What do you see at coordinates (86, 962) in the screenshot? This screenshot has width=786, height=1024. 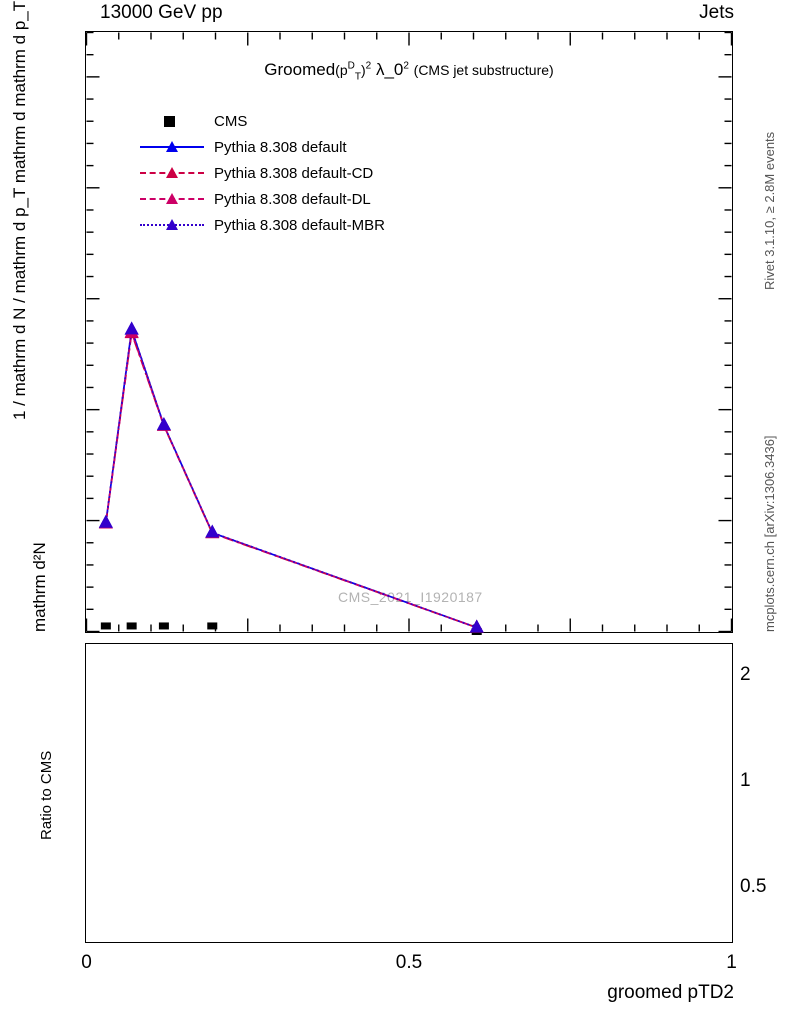 I see `axis-tick-label: 0` at bounding box center [86, 962].